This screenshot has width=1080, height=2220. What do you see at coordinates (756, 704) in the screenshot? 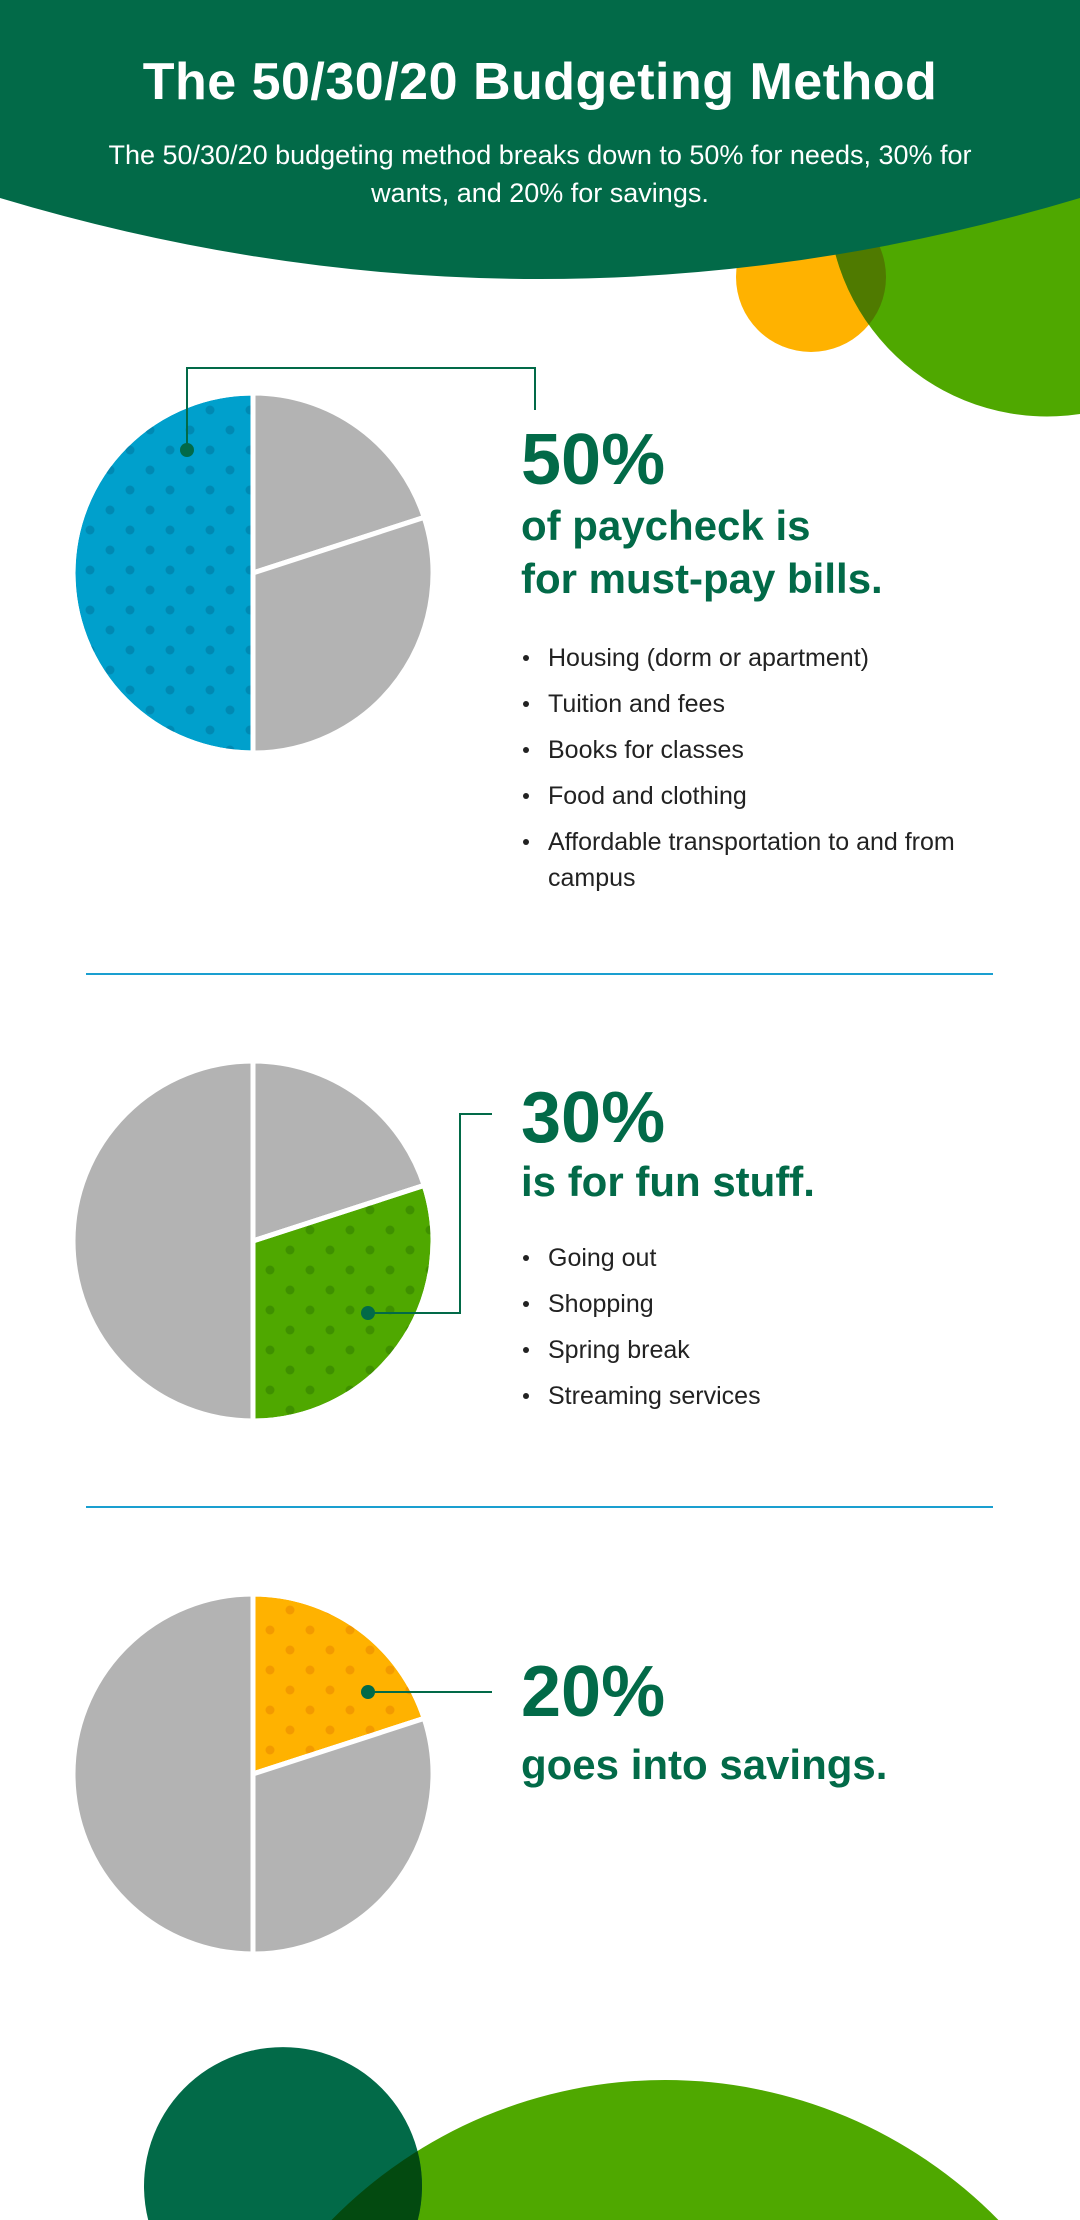
I see `list-item: Tuition and fees` at bounding box center [756, 704].